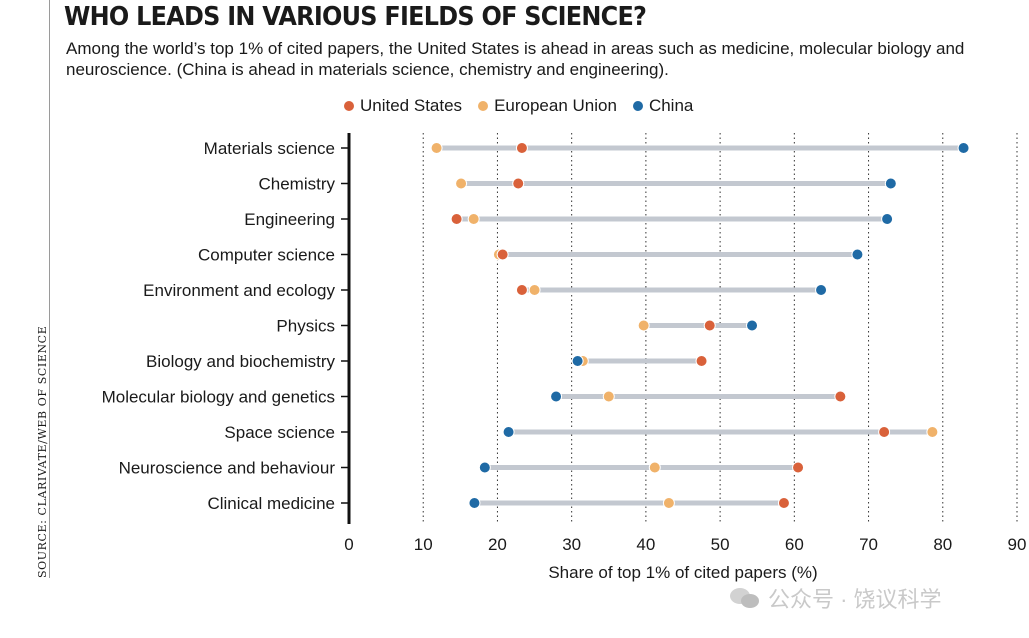  I want to click on x-tick-label-60: 60, so click(794, 544).